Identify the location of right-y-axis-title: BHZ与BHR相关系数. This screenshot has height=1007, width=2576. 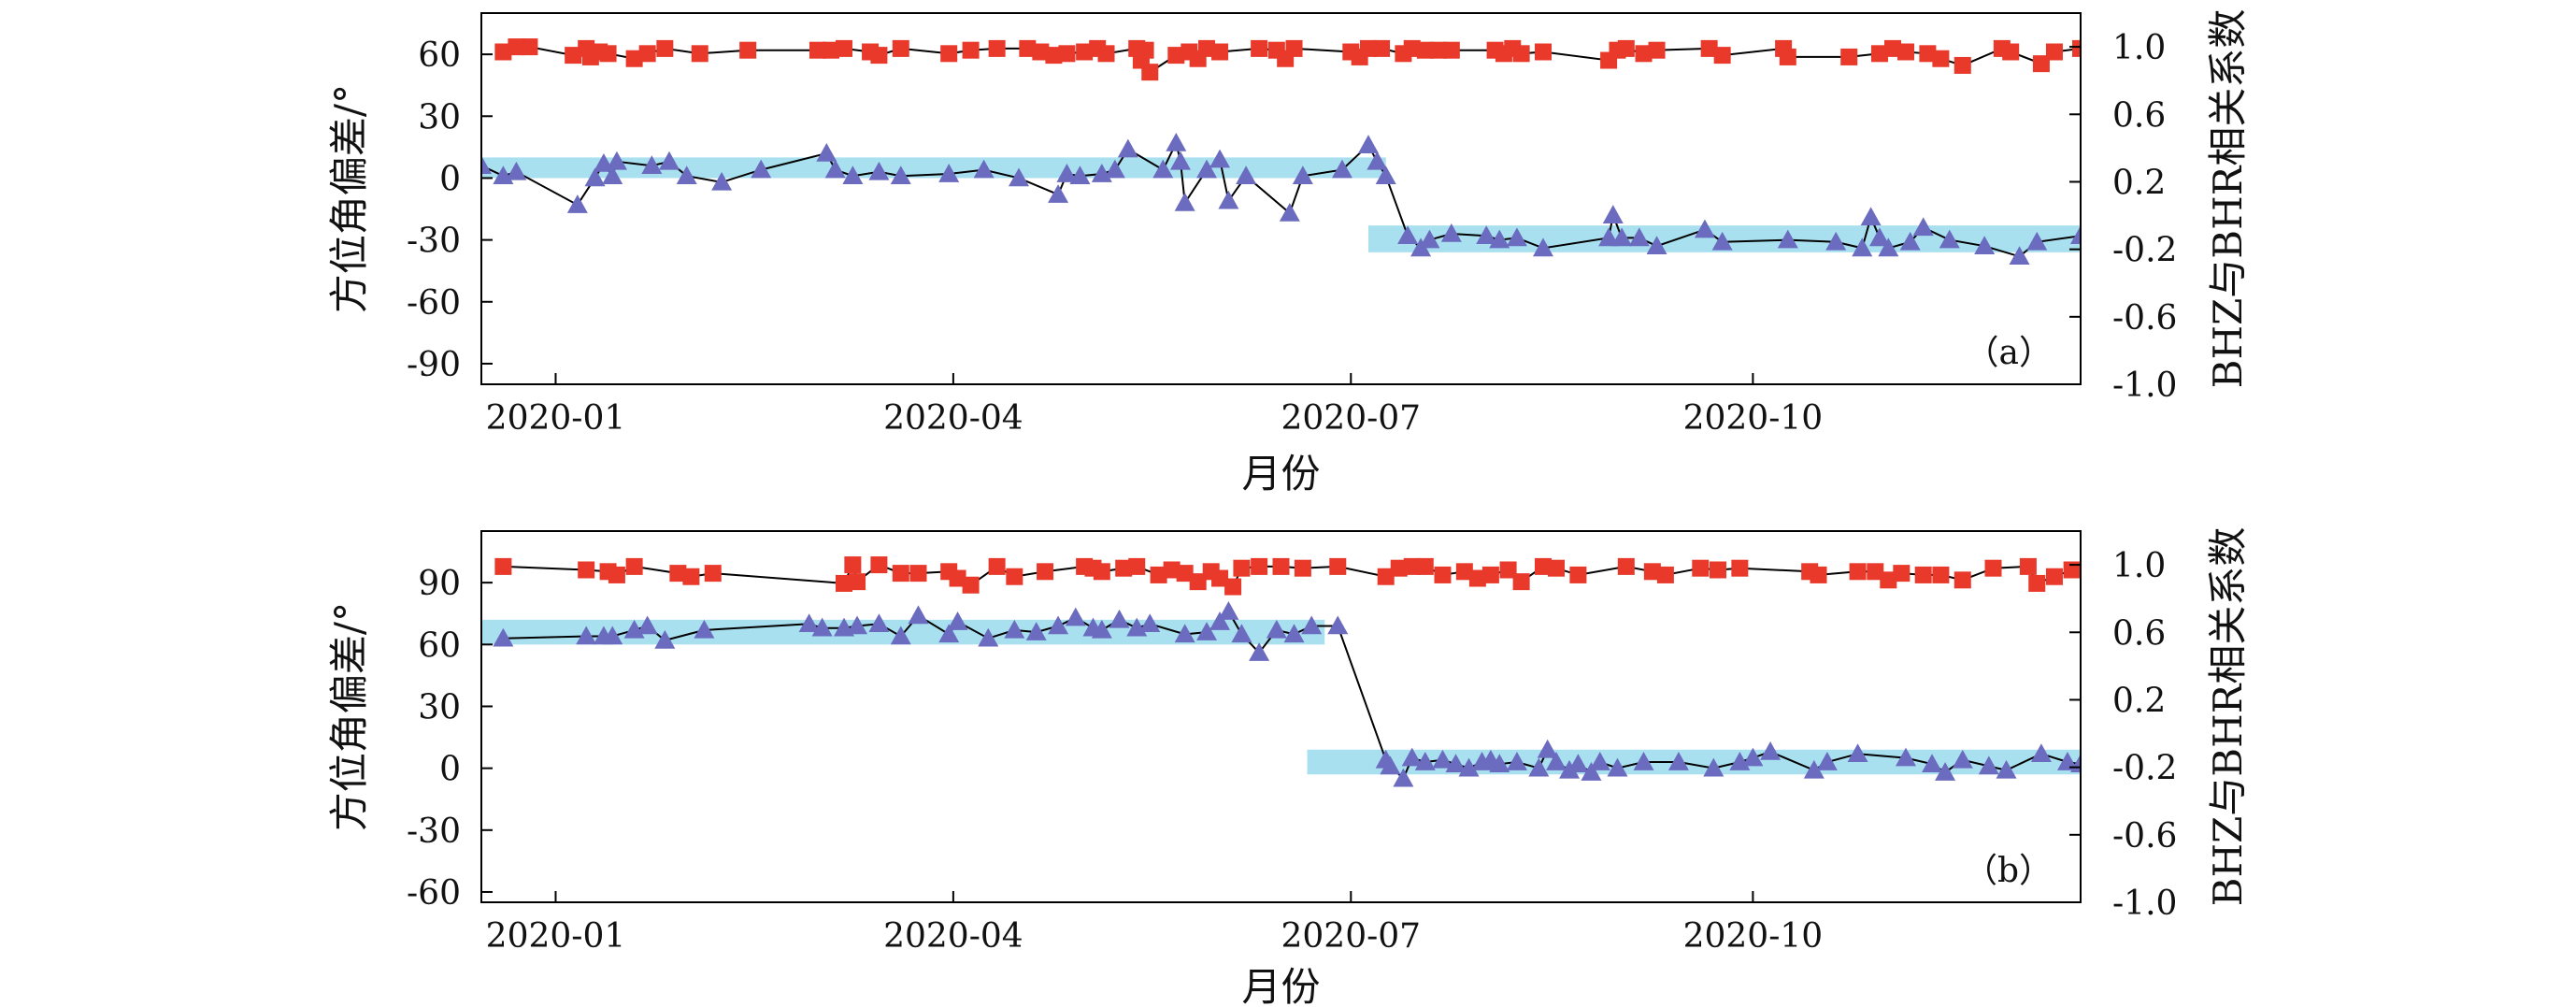
(2228, 717).